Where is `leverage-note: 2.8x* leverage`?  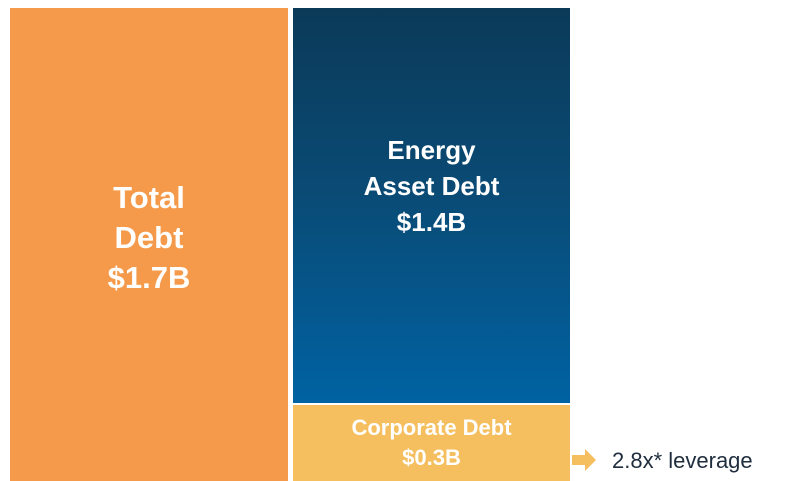
leverage-note: 2.8x* leverage is located at coordinates (682, 460).